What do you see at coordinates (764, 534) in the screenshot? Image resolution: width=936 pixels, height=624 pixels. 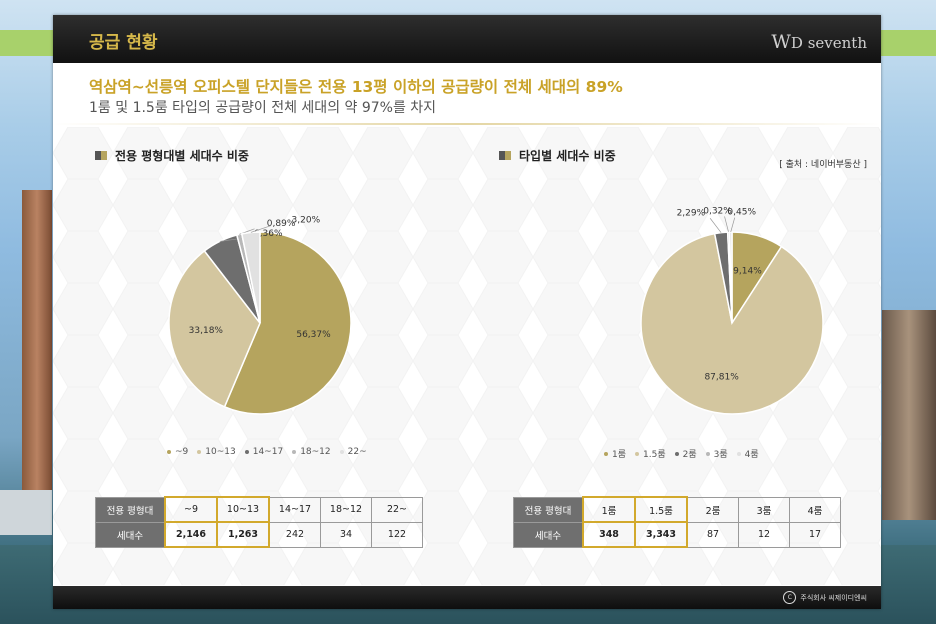 I see `table-cell: 12` at bounding box center [764, 534].